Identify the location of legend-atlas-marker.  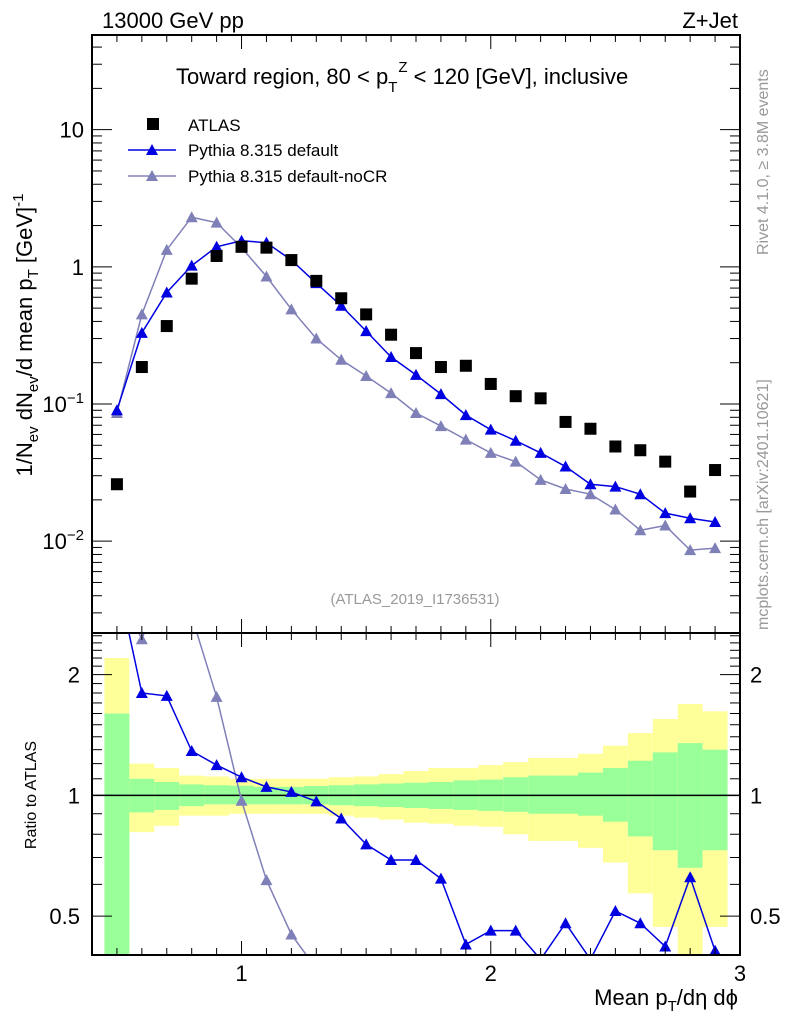
(153, 124).